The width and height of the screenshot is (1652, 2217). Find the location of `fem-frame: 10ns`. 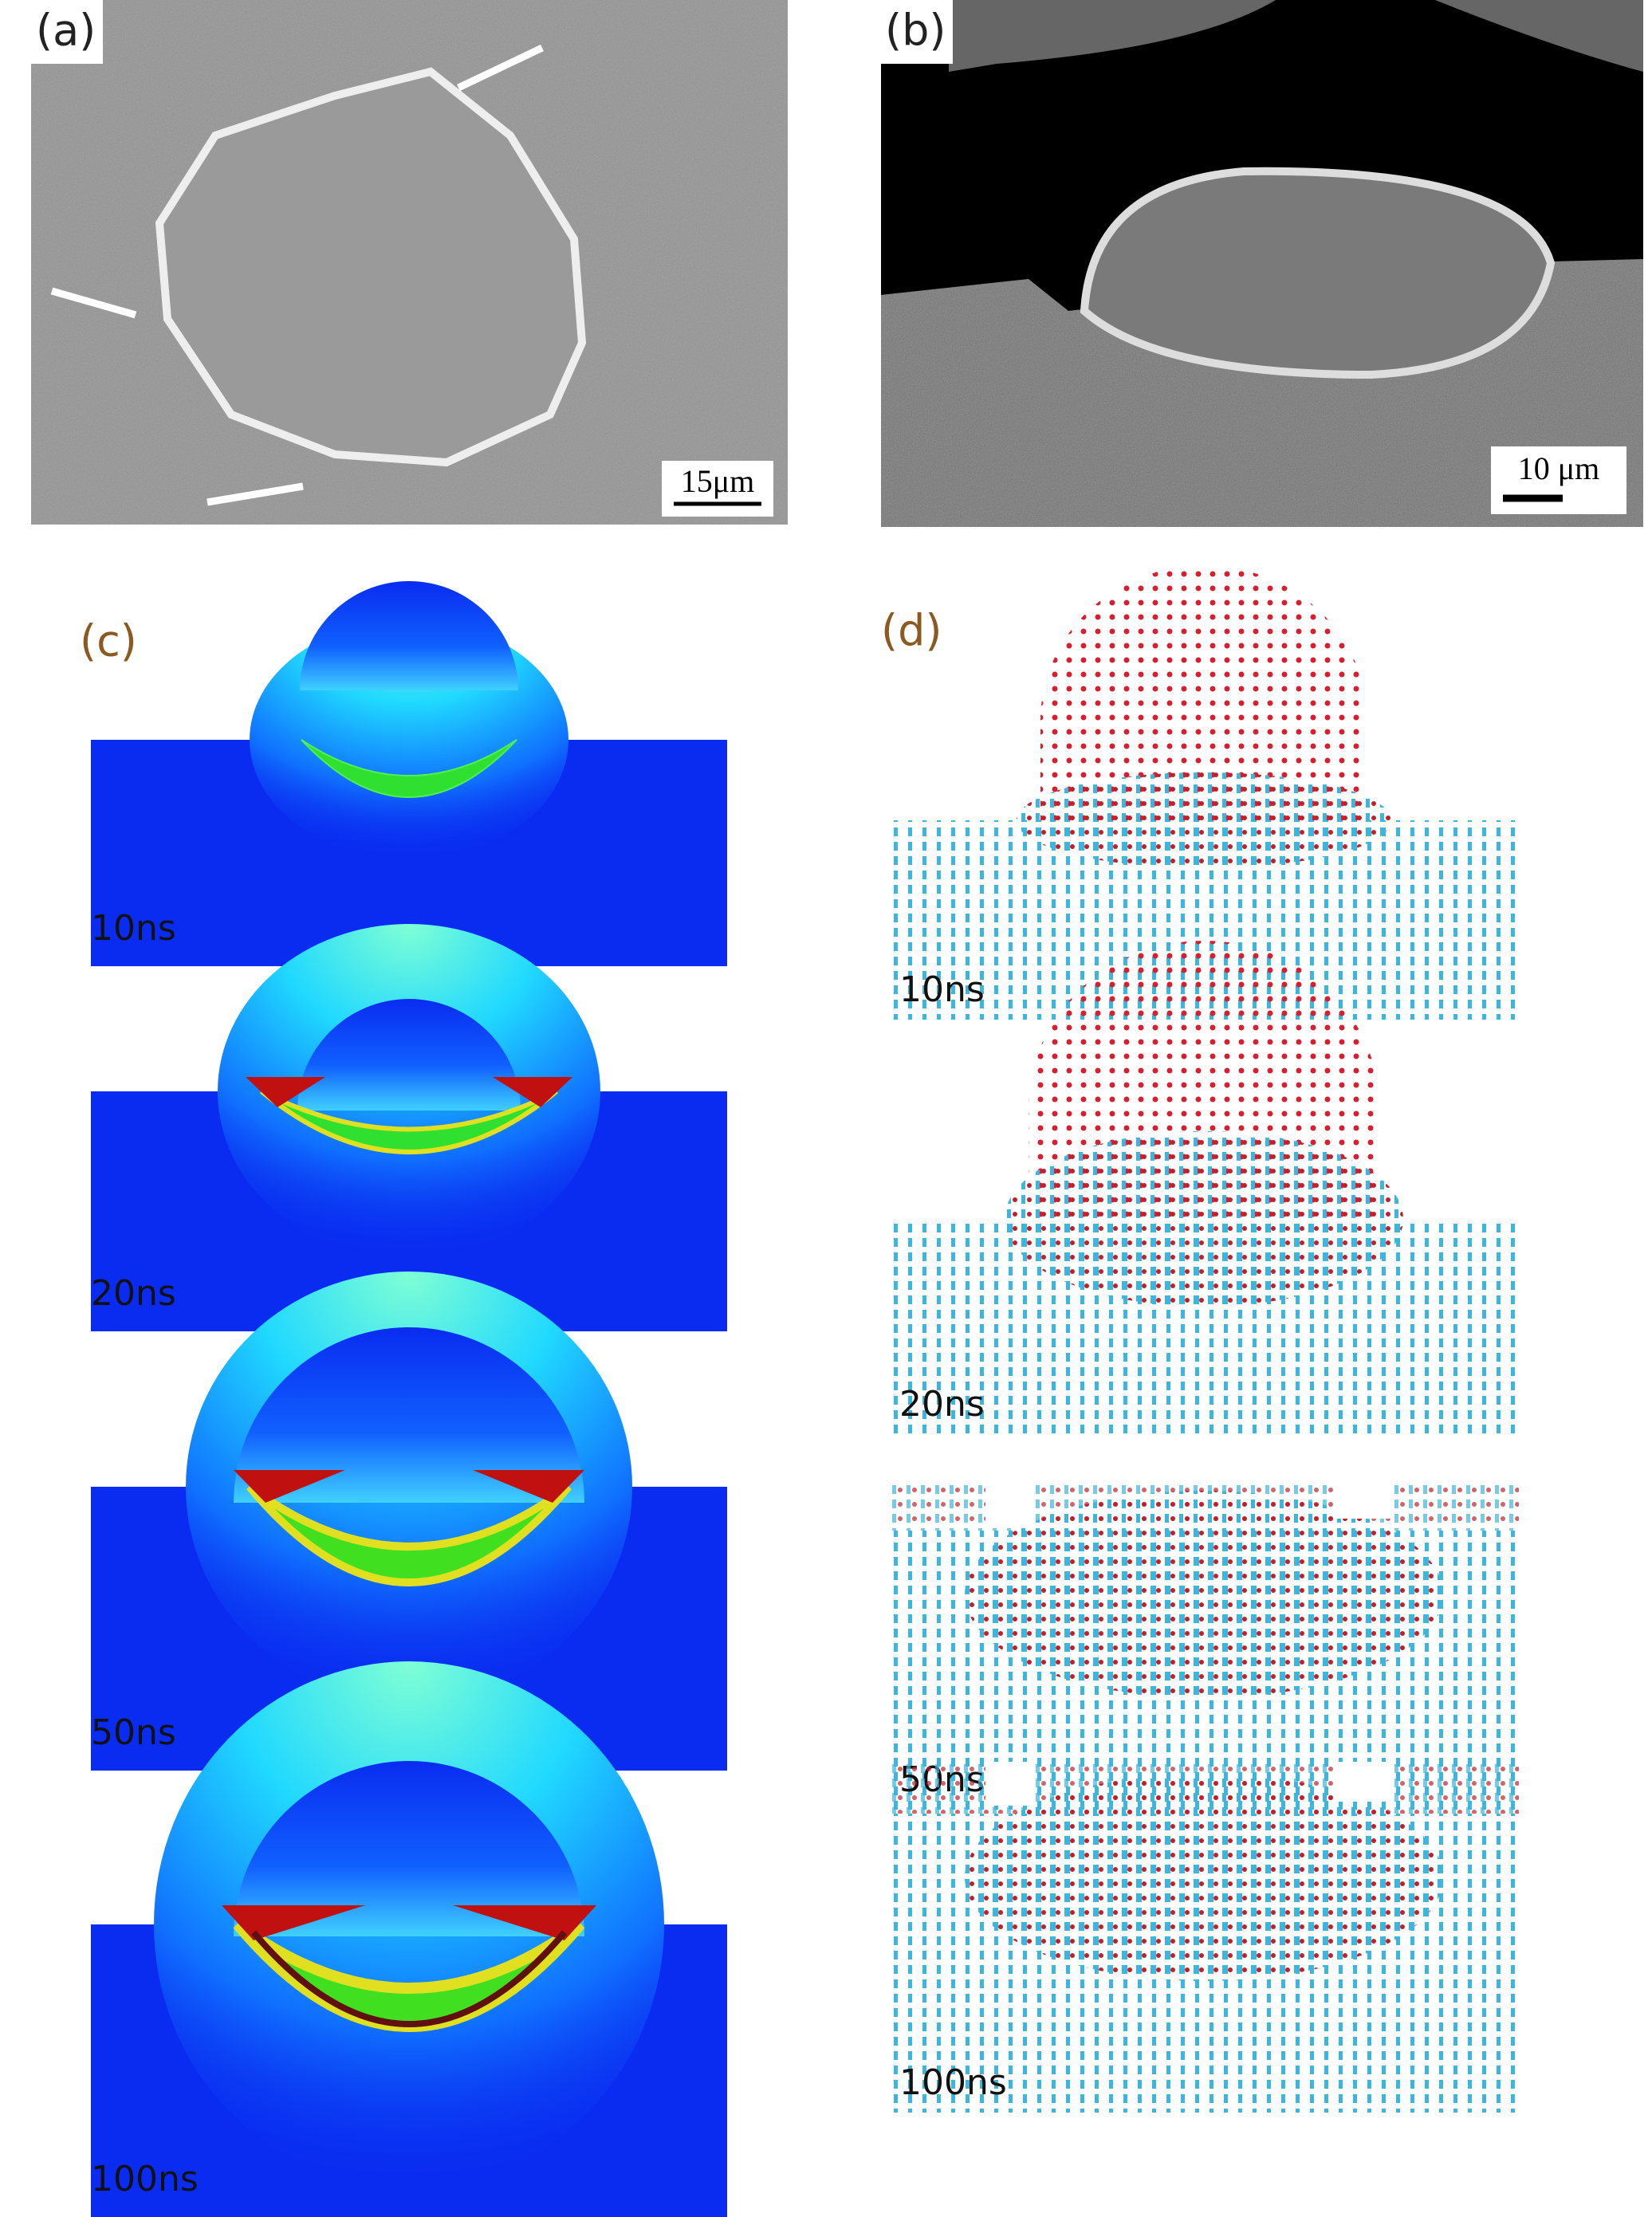

fem-frame: 10ns is located at coordinates (409, 773).